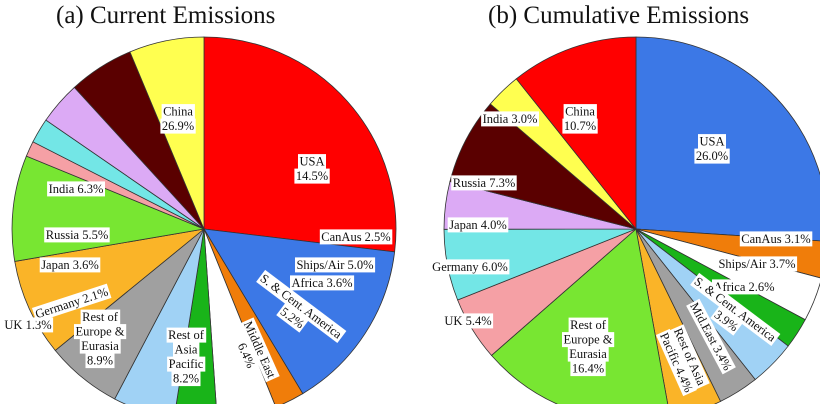 The width and height of the screenshot is (820, 404). I want to click on slice-label: Ships/Air 5.0%, so click(335, 265).